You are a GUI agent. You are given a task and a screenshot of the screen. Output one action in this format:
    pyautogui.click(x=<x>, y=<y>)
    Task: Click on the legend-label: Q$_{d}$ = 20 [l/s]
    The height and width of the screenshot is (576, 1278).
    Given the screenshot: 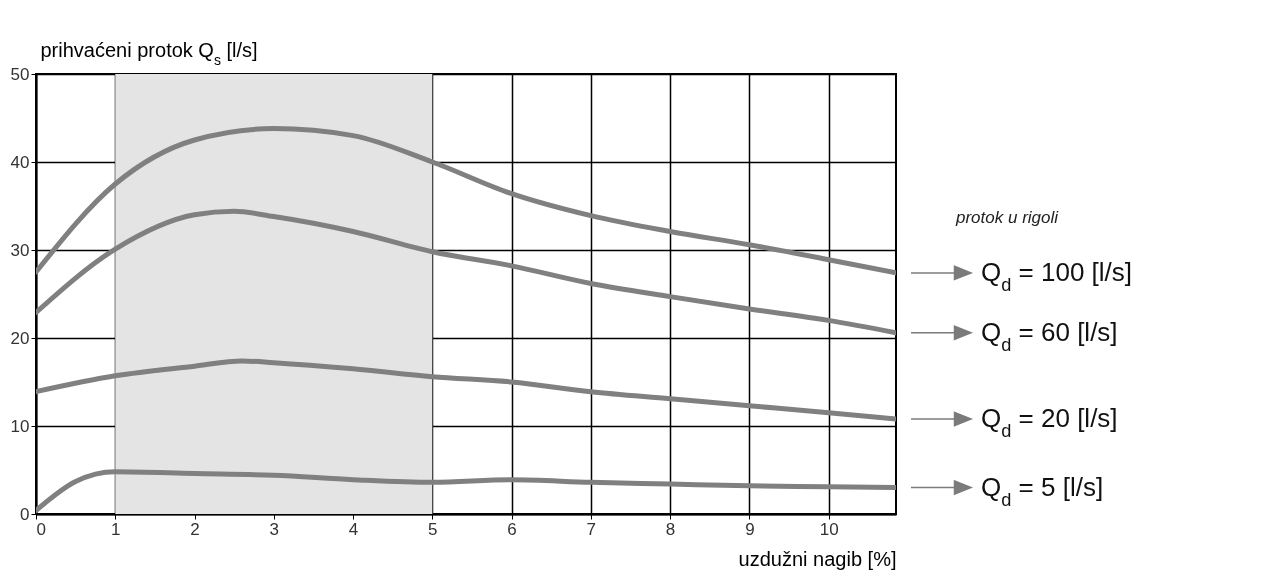 What is the action you would take?
    pyautogui.click(x=1049, y=421)
    